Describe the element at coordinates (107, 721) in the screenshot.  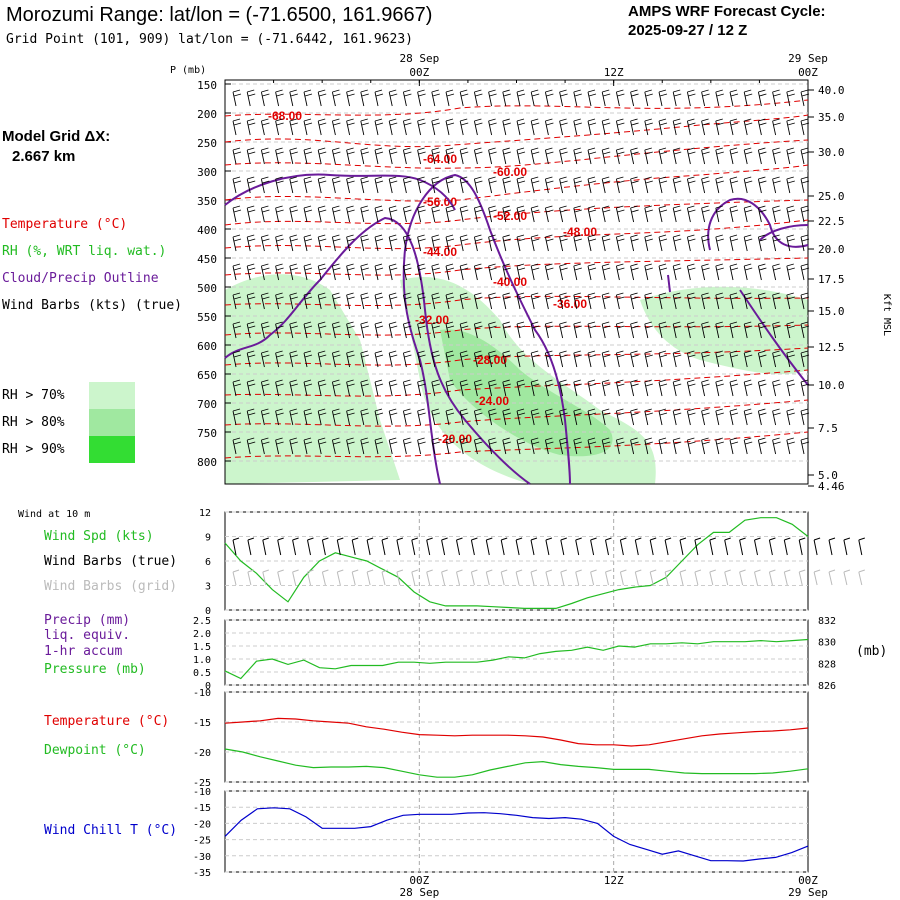
I see `legend-sfc-temperature: Temperature (°C)` at that location.